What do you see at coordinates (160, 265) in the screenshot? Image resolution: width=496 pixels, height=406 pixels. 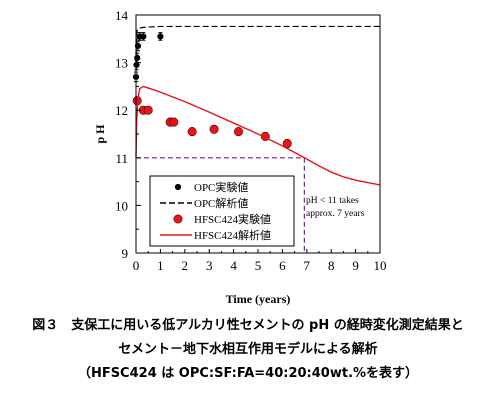 I see `x-tick-label: 1` at bounding box center [160, 265].